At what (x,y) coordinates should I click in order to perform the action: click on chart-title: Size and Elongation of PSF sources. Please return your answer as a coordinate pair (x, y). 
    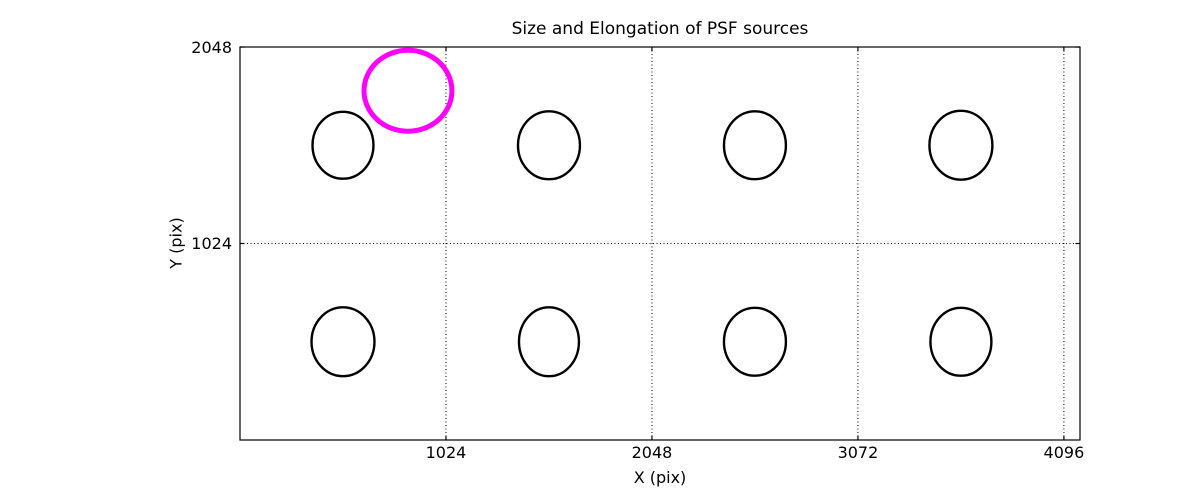
    Looking at the image, I should click on (660, 29).